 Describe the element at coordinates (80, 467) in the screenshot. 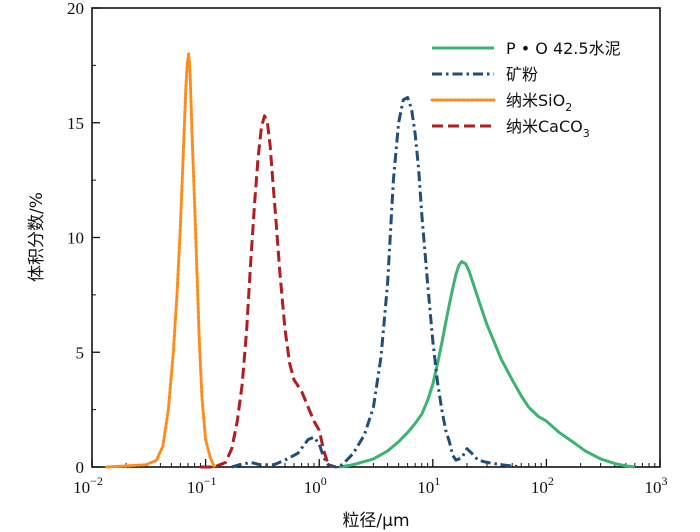

I see `y-tick-label: 0` at that location.